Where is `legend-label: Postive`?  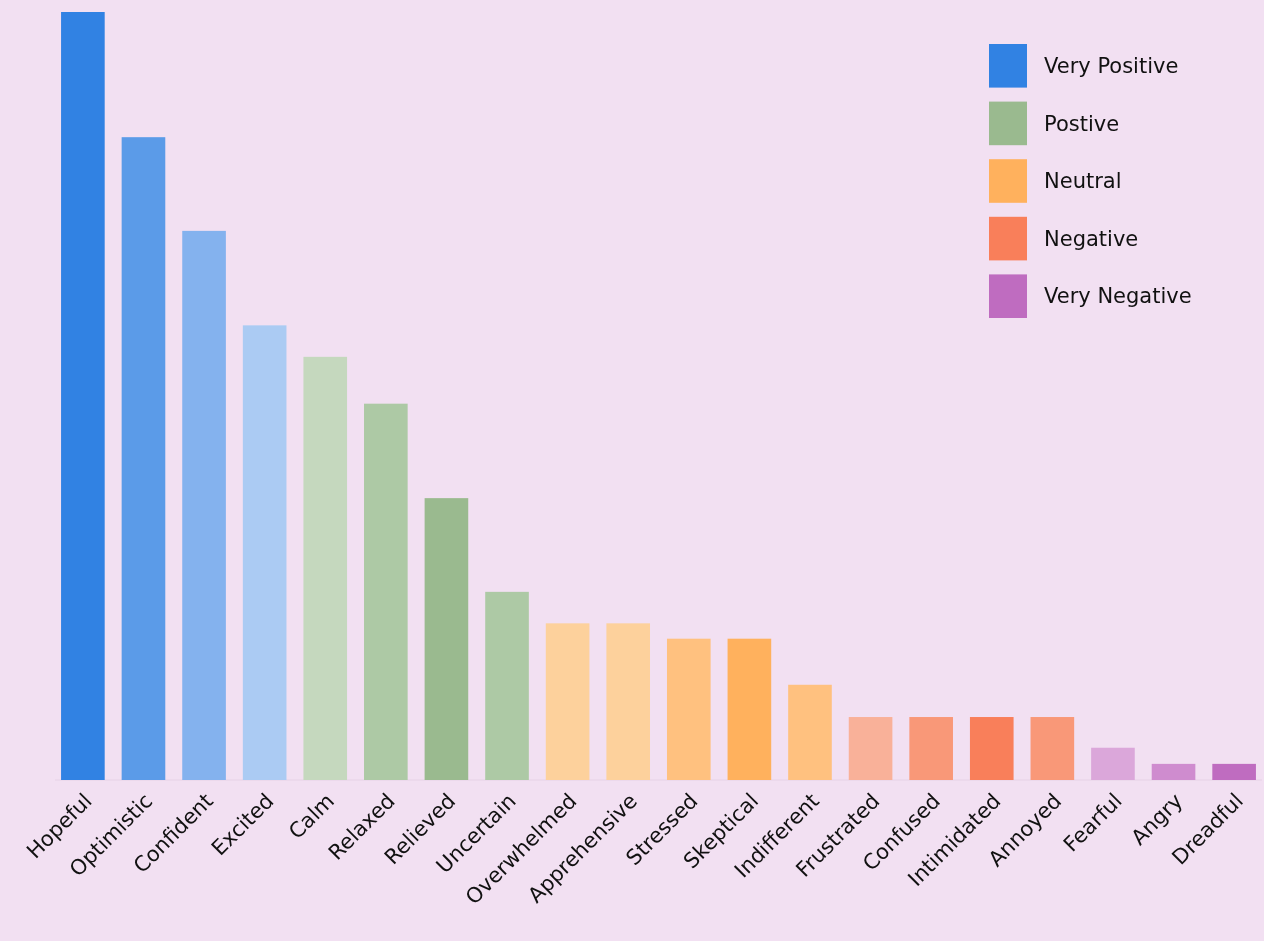
legend-label: Postive is located at coordinates (1082, 123).